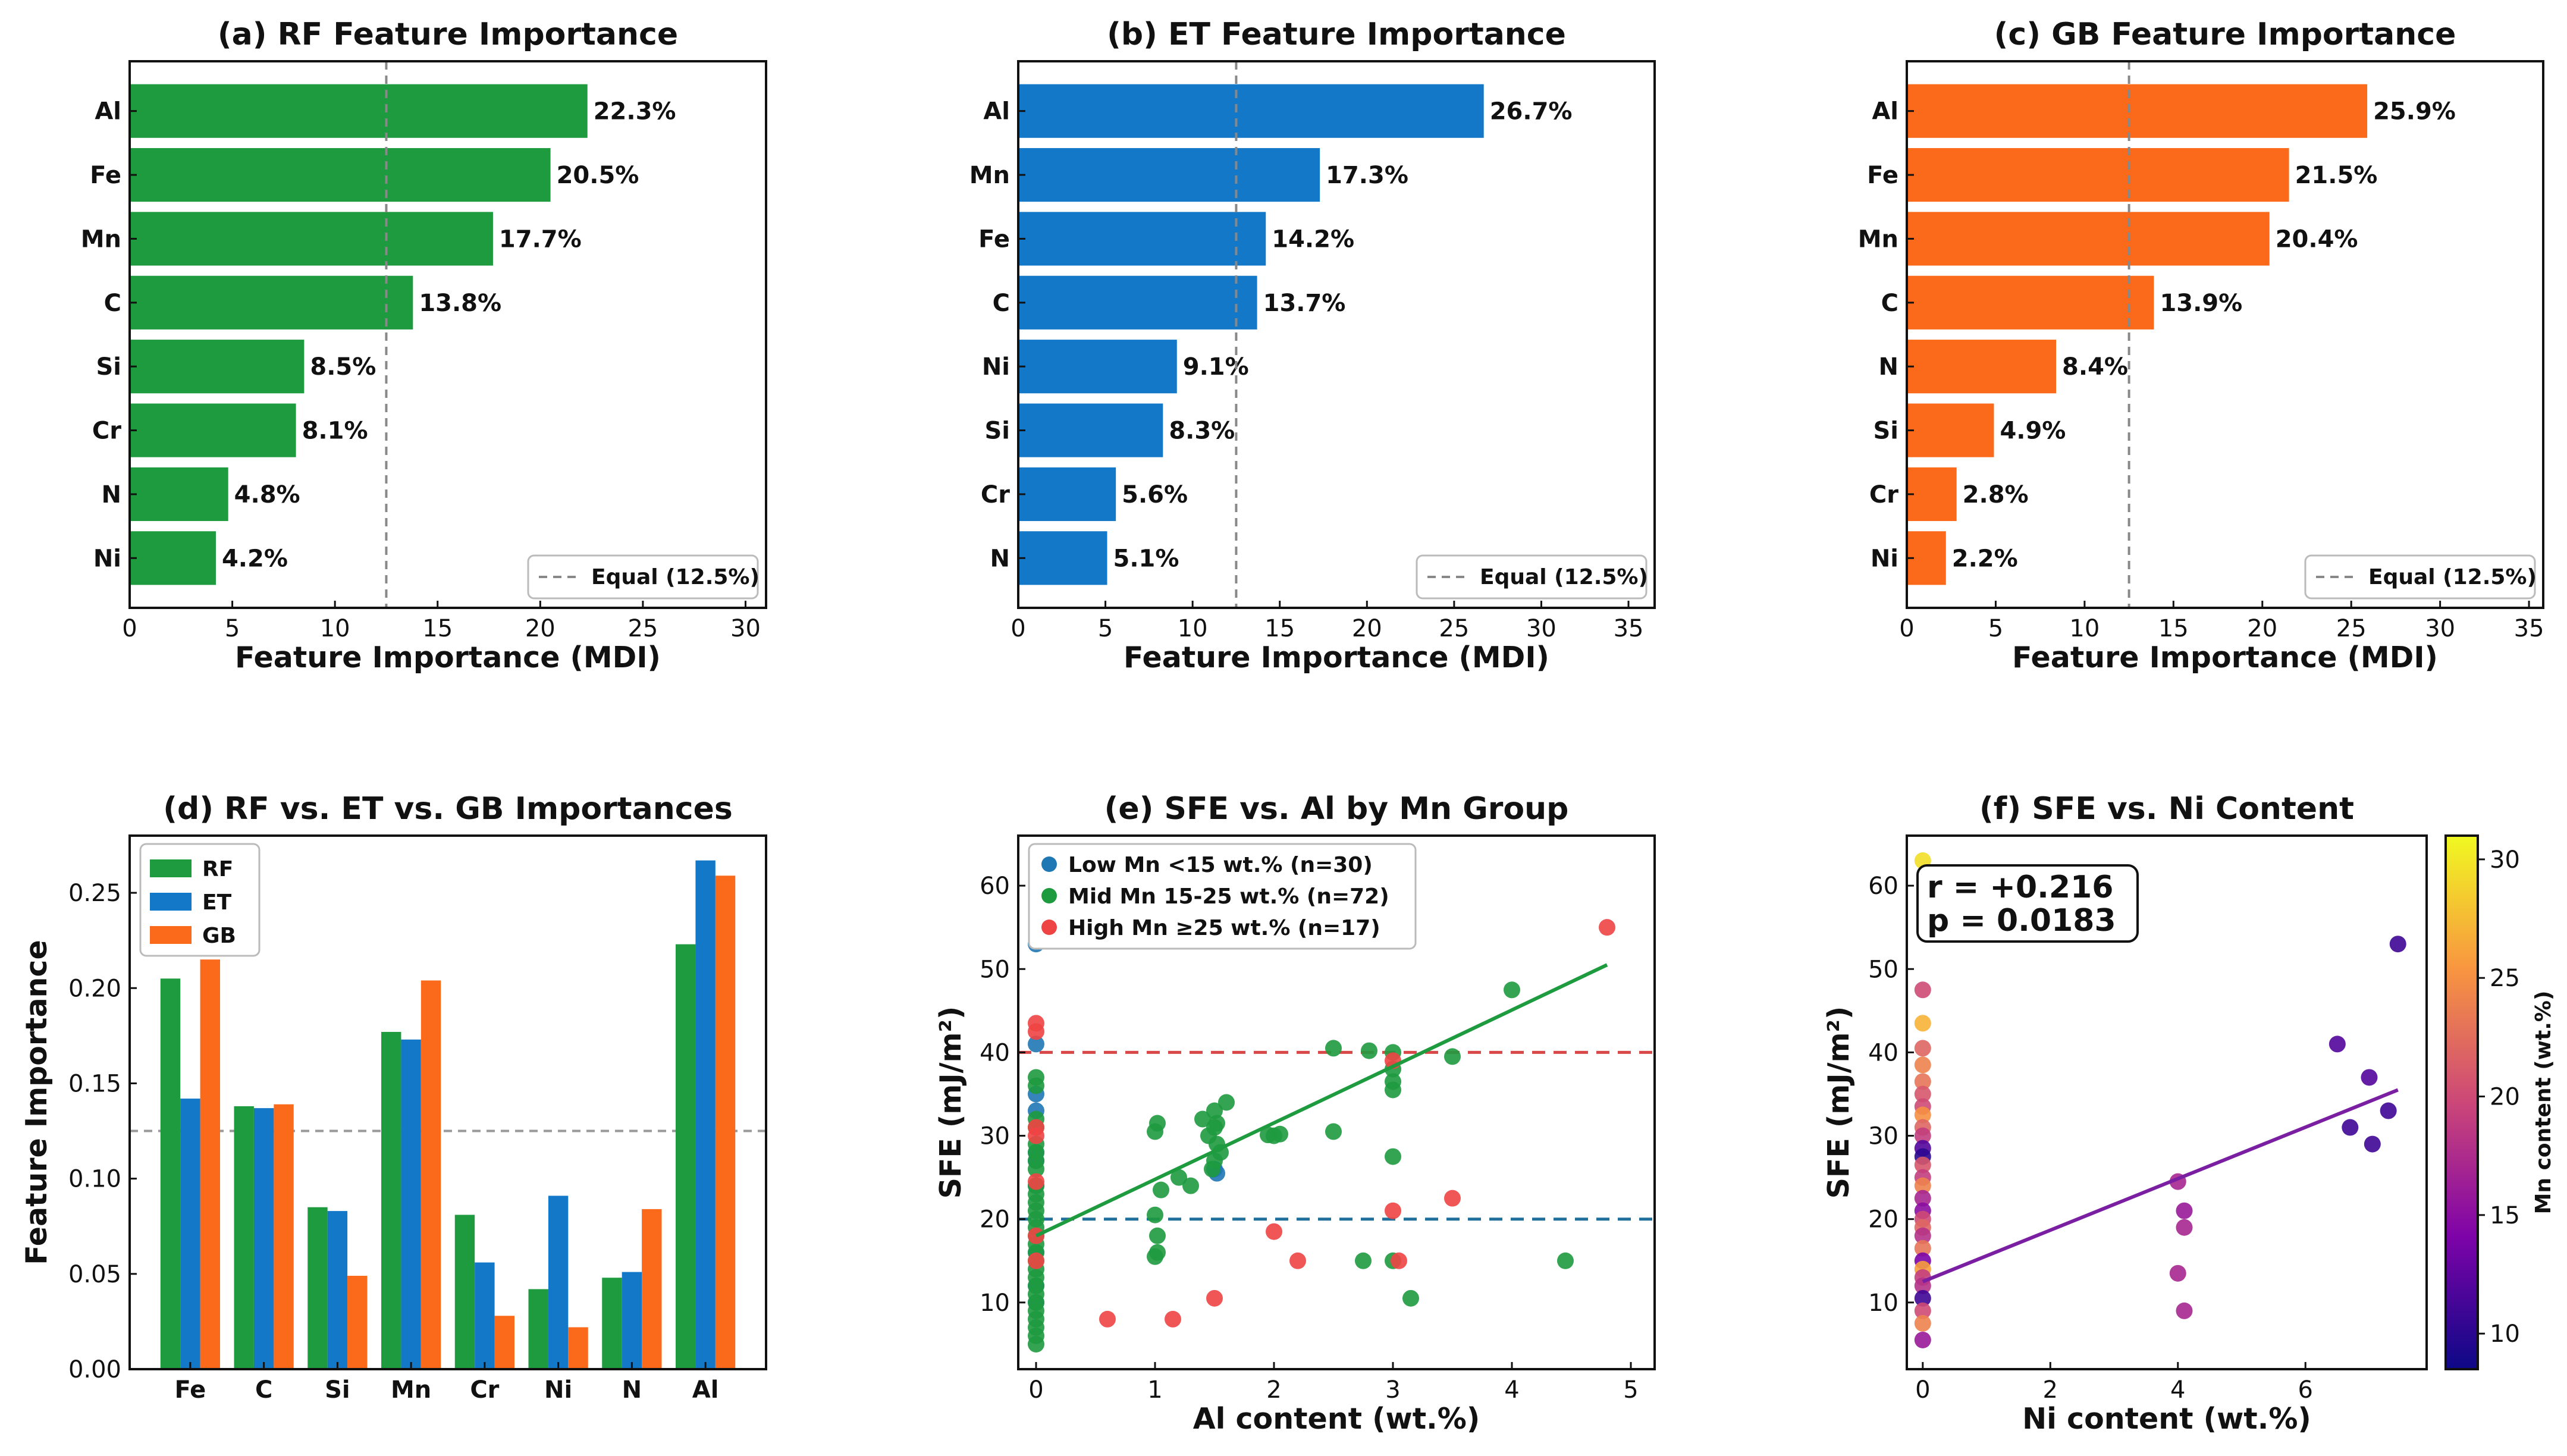 Image resolution: width=2567 pixels, height=1456 pixels. Describe the element at coordinates (1630, 1390) in the screenshot. I see `x-tick-label: 5` at that location.